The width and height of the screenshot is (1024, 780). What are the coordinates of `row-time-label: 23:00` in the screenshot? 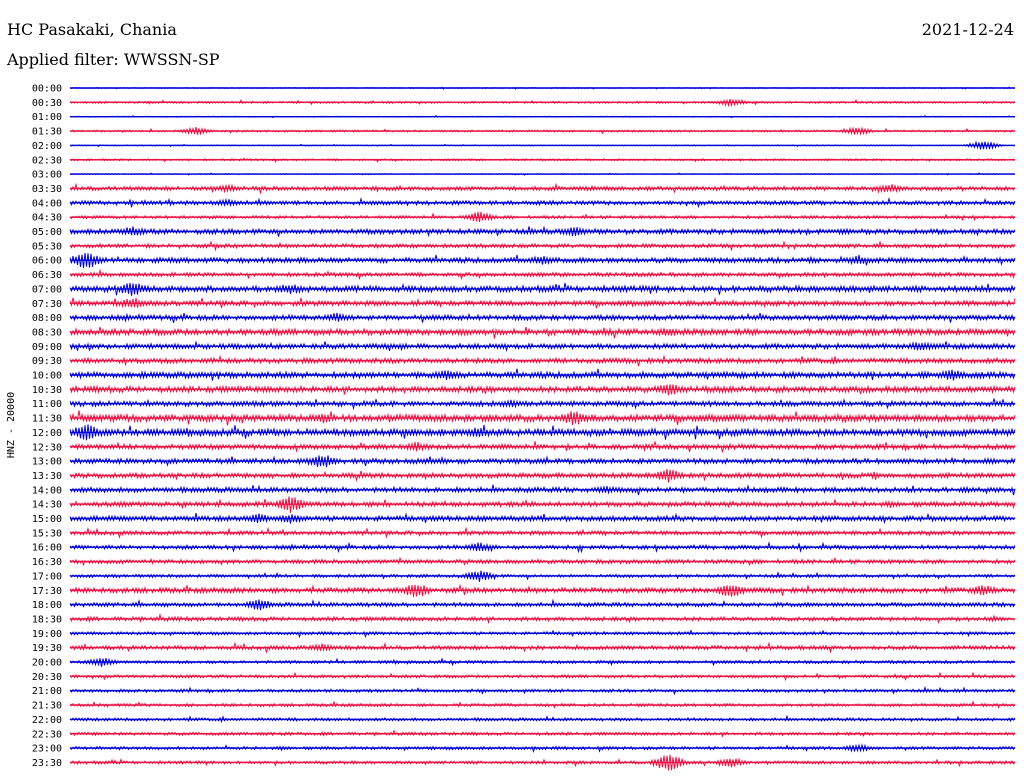 It's located at (47, 749).